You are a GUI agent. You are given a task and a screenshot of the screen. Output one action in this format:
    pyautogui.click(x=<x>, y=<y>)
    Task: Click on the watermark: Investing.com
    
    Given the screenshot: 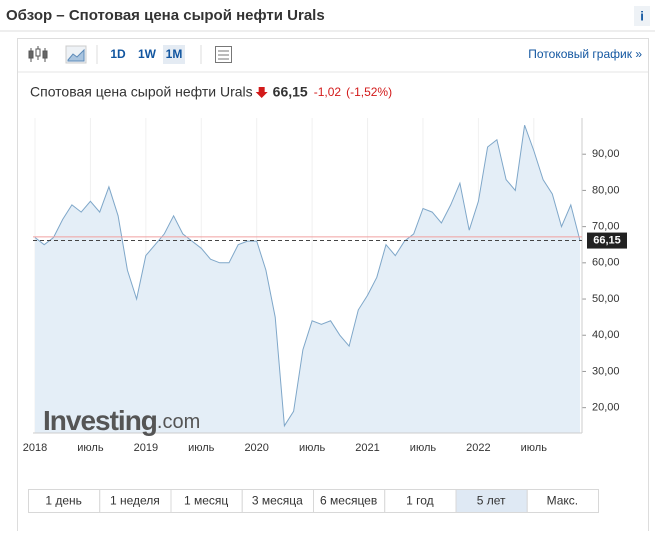 What is the action you would take?
    pyautogui.click(x=121, y=420)
    